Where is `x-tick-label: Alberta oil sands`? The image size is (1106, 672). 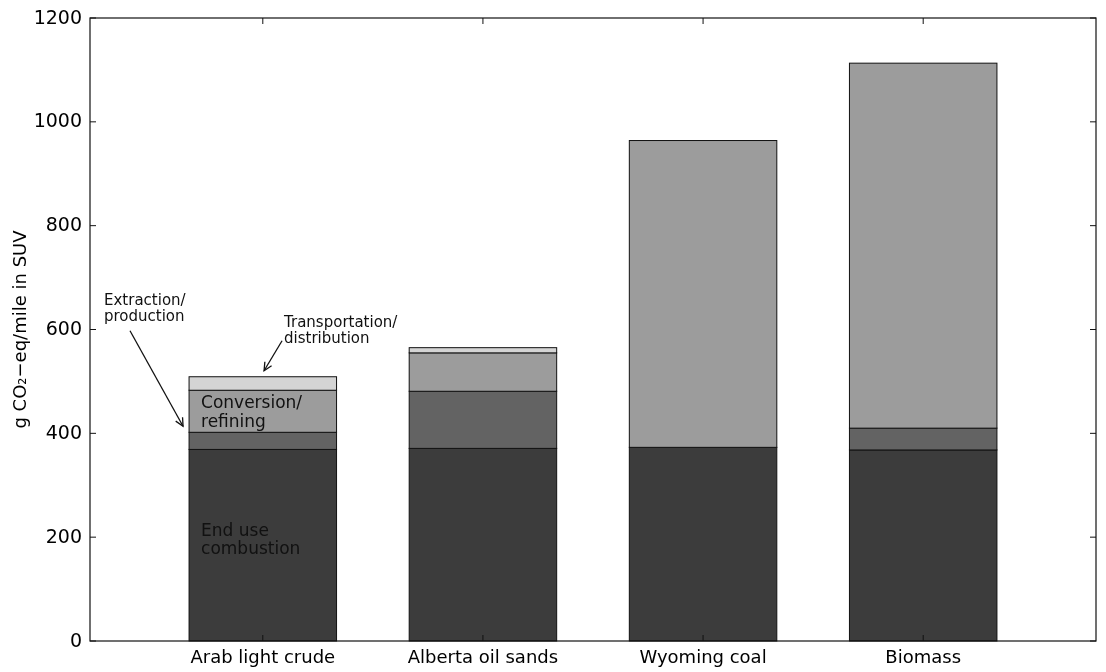 x-tick-label: Alberta oil sands is located at coordinates (483, 656).